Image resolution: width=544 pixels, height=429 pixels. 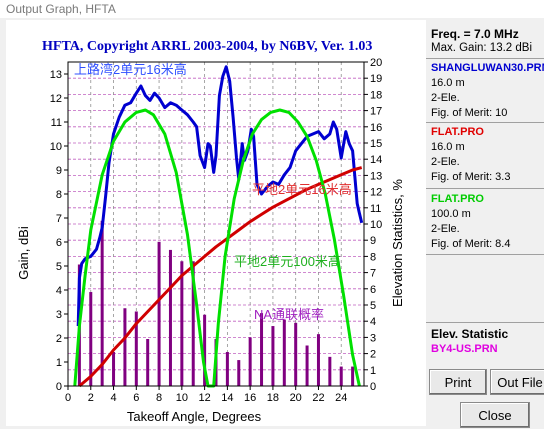 What do you see at coordinates (272, 9) in the screenshot?
I see `window-titlebar: Output Graph, HFTA` at bounding box center [272, 9].